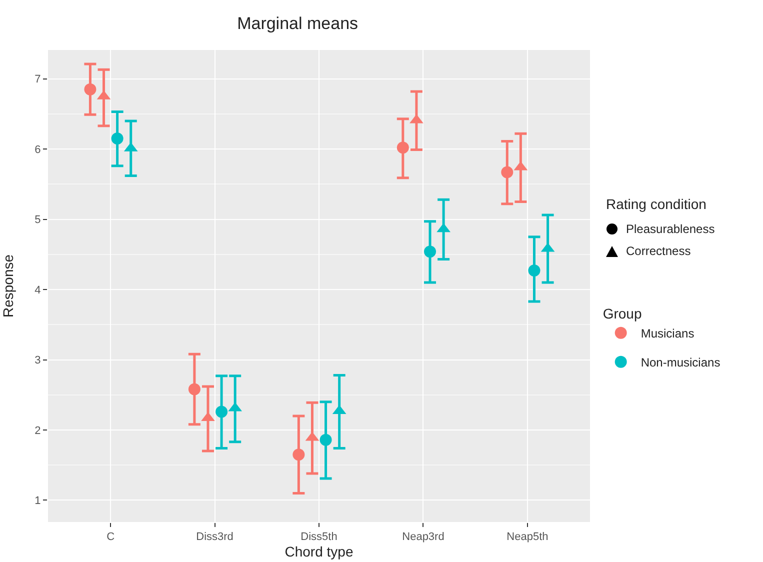 The height and width of the screenshot is (562, 763). What do you see at coordinates (37, 360) in the screenshot?
I see `y-tick-label: 3` at bounding box center [37, 360].